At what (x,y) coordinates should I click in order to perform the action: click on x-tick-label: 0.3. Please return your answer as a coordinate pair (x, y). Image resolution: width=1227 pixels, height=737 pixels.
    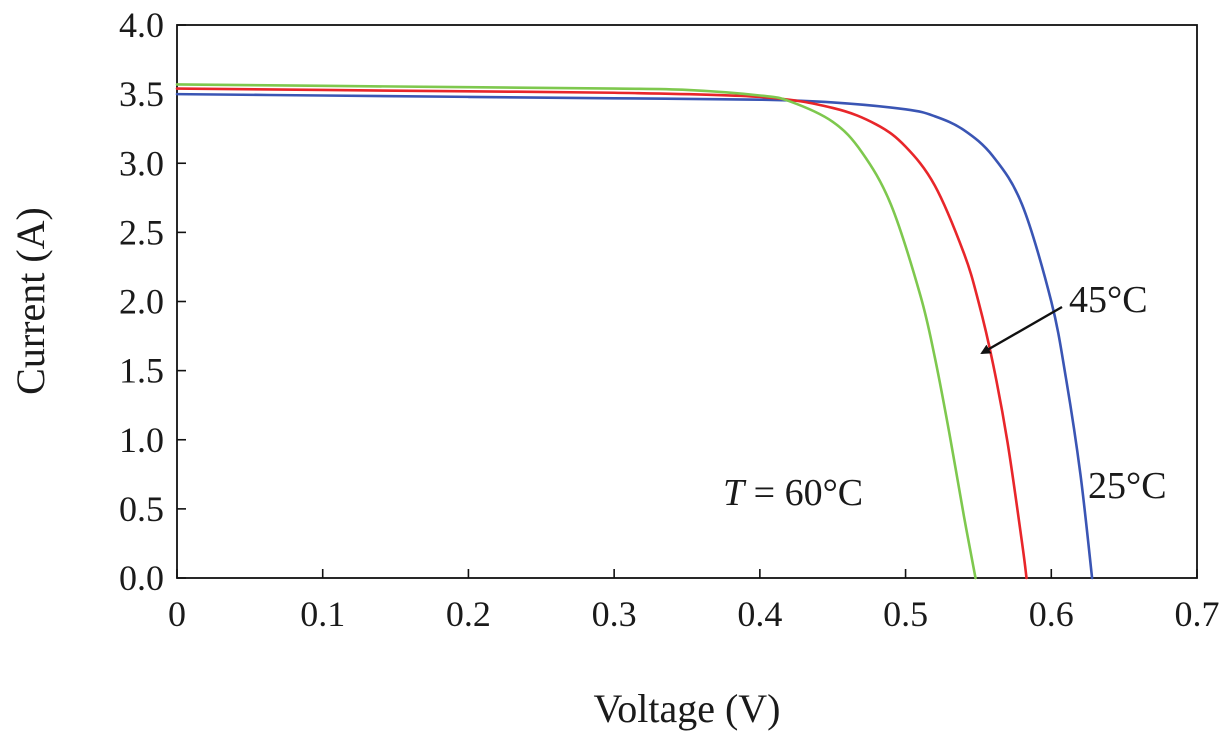
    Looking at the image, I should click on (614, 614).